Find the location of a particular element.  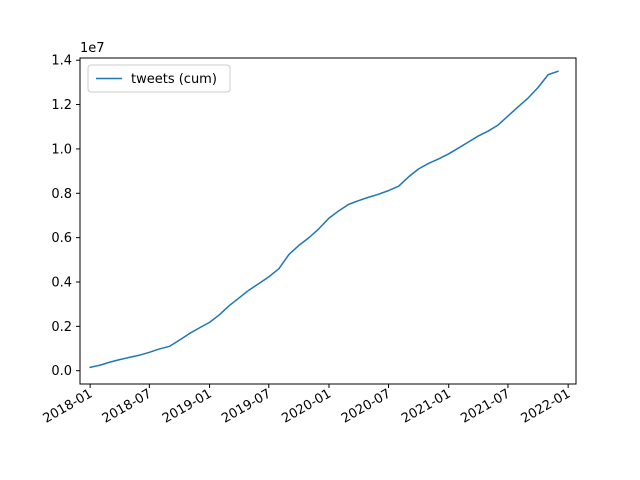

y-tick-label: 1.4 is located at coordinates (61, 61).